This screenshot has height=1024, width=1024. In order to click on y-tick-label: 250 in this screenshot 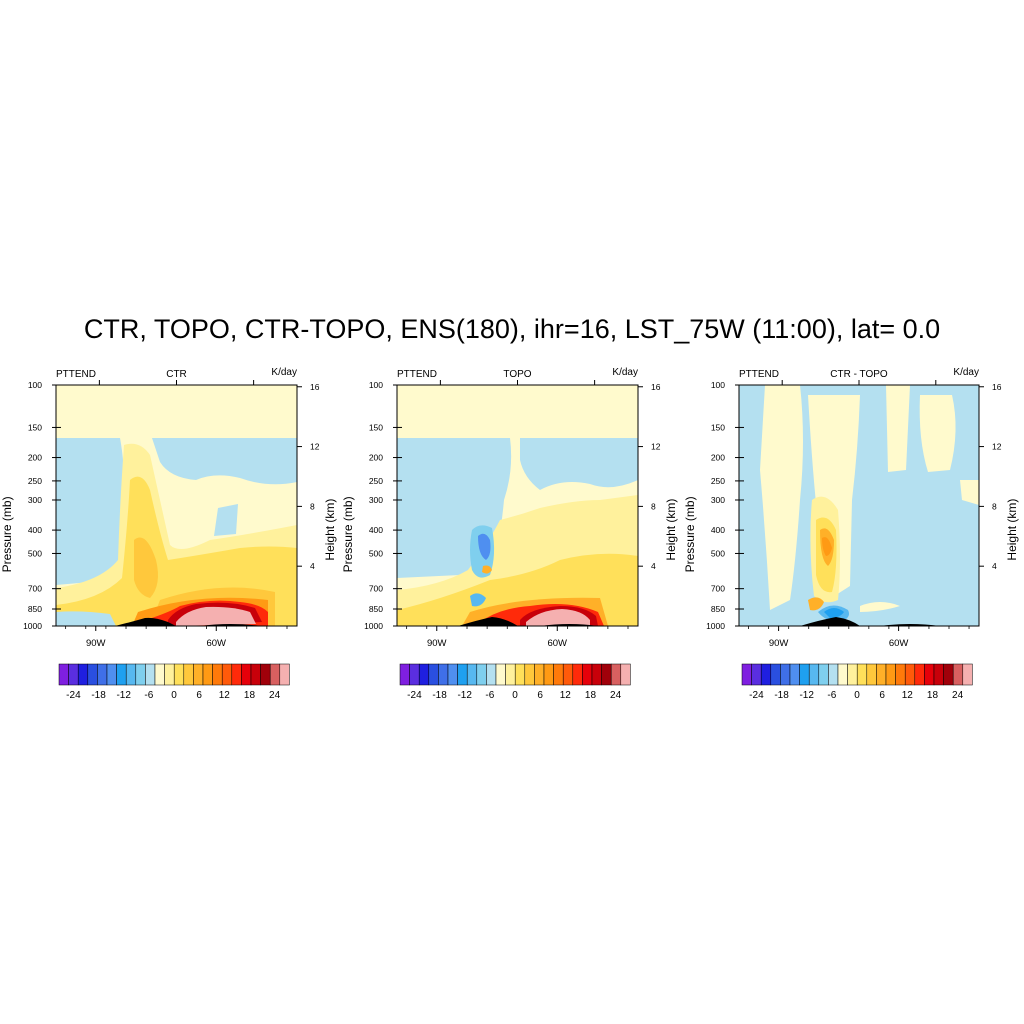, I will do `click(718, 481)`.